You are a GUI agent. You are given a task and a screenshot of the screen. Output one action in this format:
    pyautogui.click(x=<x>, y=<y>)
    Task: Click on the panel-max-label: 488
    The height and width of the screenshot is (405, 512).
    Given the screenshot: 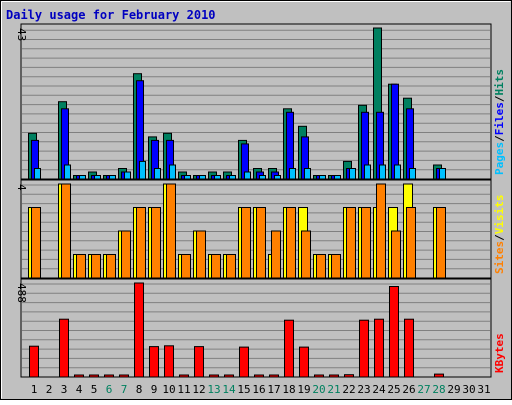 What is the action you would take?
    pyautogui.click(x=21, y=293)
    